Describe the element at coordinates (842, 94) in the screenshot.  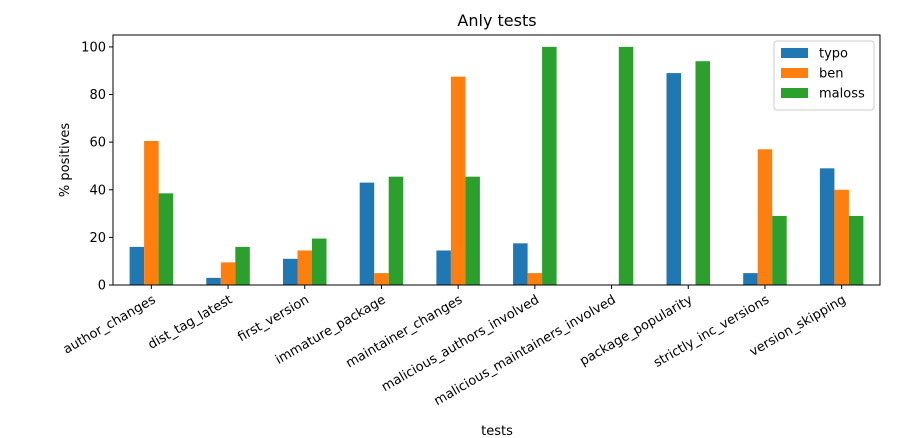
I see `legend-label-maloss: maloss` at that location.